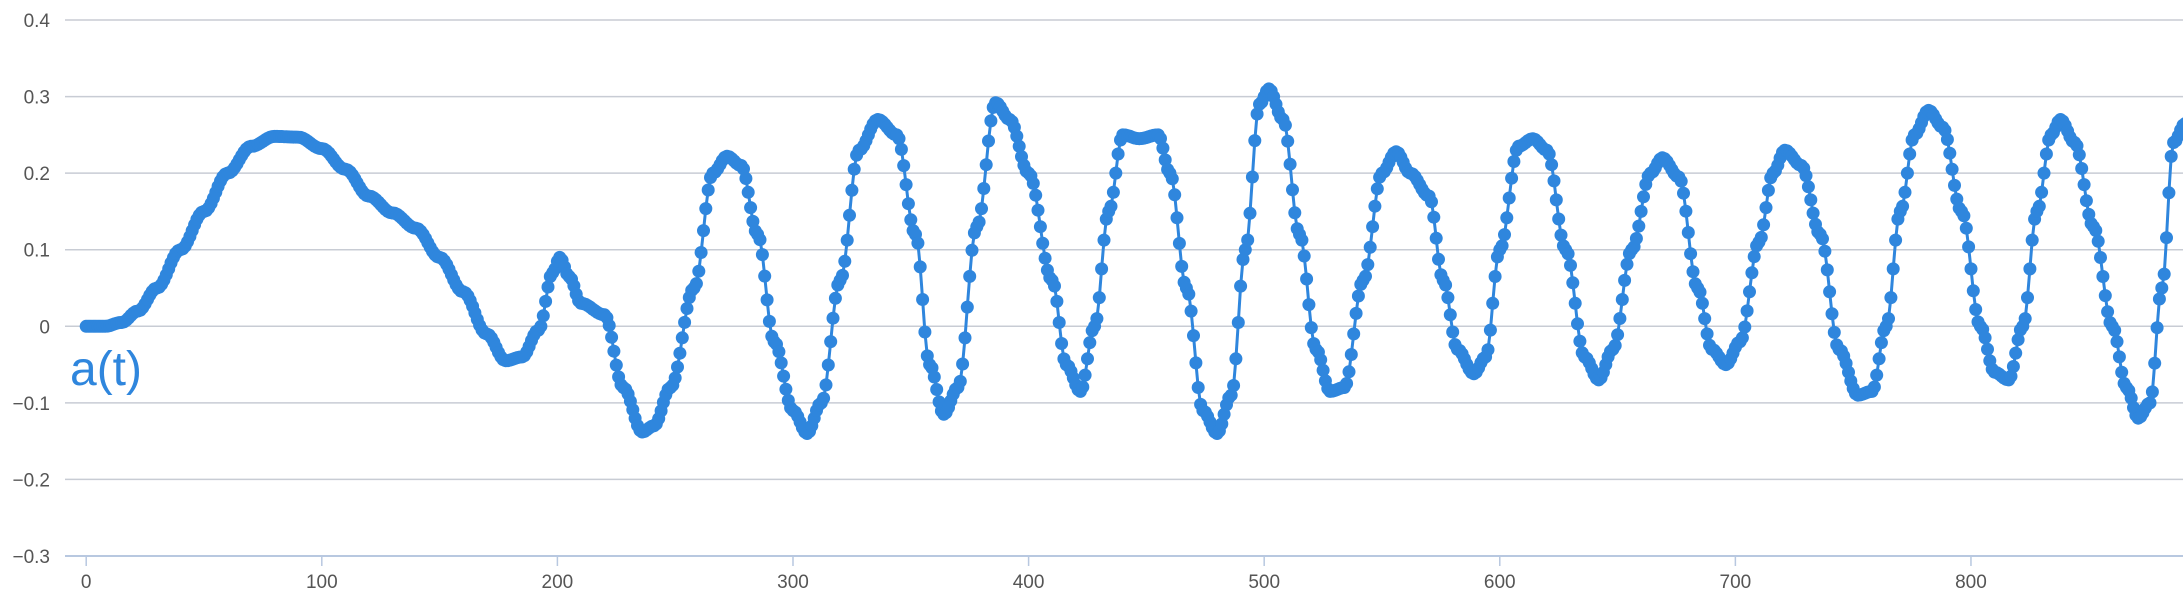 This screenshot has height=596, width=2183. Describe the element at coordinates (1264, 582) in the screenshot. I see `x-tick-label: 500` at that location.